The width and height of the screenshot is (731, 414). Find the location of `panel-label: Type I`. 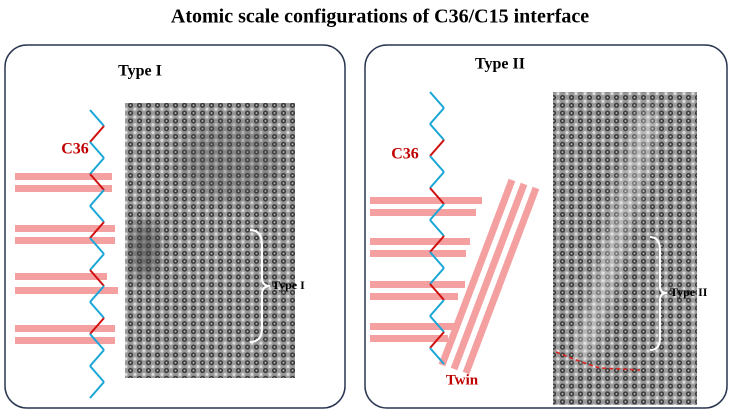

panel-label: Type I is located at coordinates (140, 71).